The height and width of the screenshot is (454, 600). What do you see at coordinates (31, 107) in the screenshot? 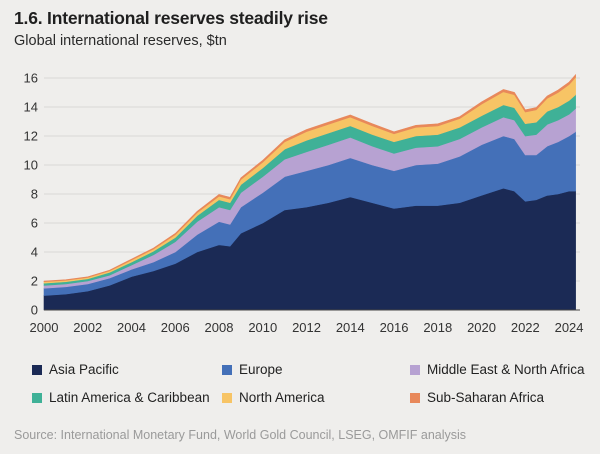
I see `y-tick-label: 14` at bounding box center [31, 107].